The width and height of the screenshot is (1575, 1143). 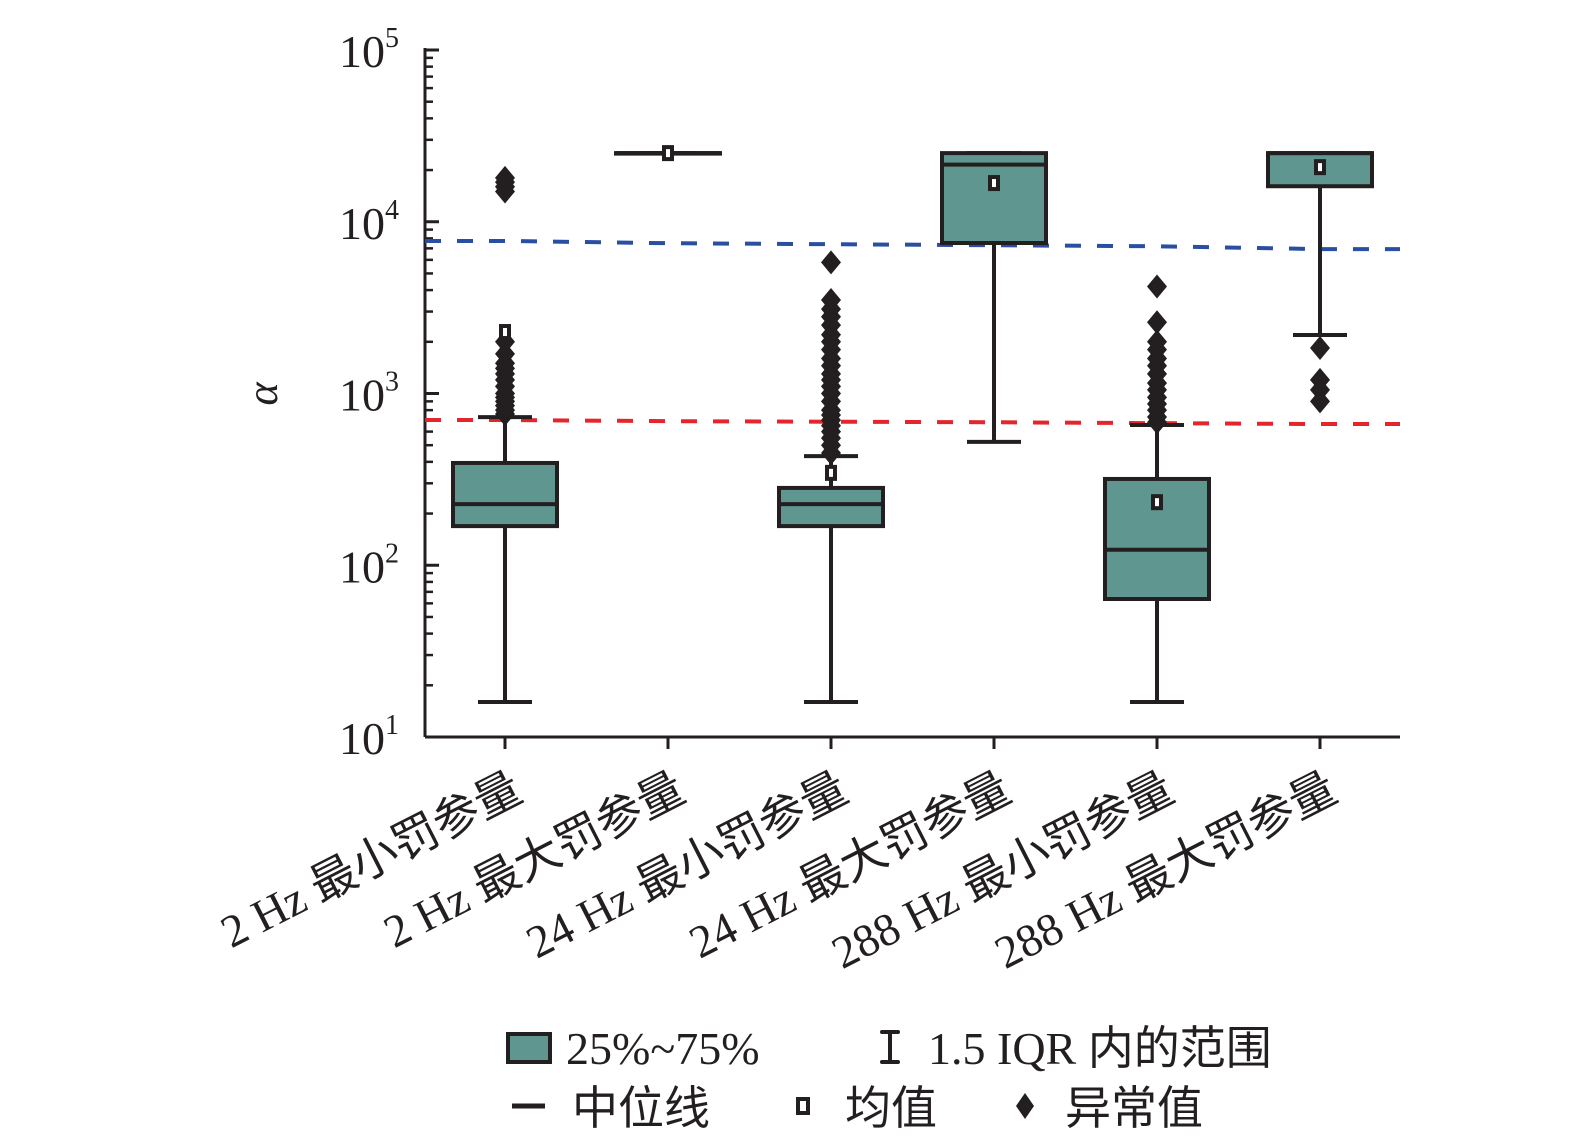 I want to click on reference-lines, so click(x=912, y=332).